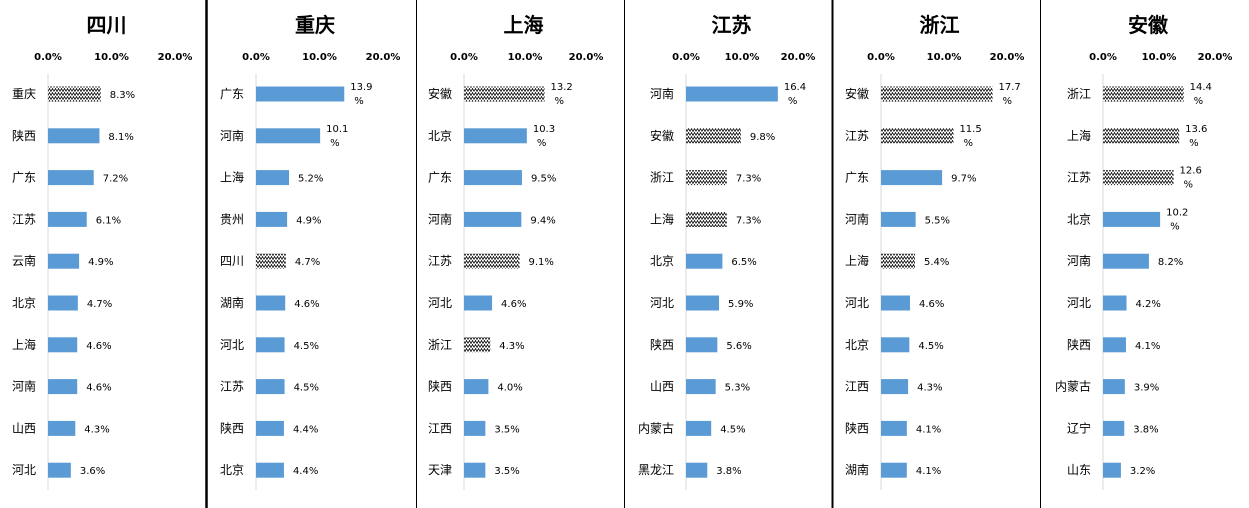  I want to click on data-label: 13.2, so click(562, 87).